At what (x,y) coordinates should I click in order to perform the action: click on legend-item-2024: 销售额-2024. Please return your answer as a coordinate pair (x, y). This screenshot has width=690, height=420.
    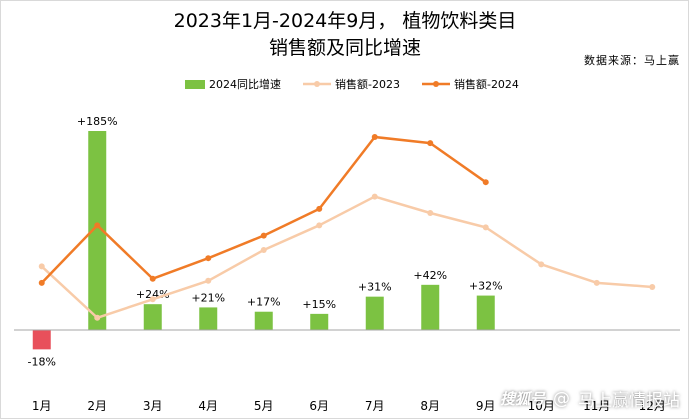
    Looking at the image, I should click on (470, 84).